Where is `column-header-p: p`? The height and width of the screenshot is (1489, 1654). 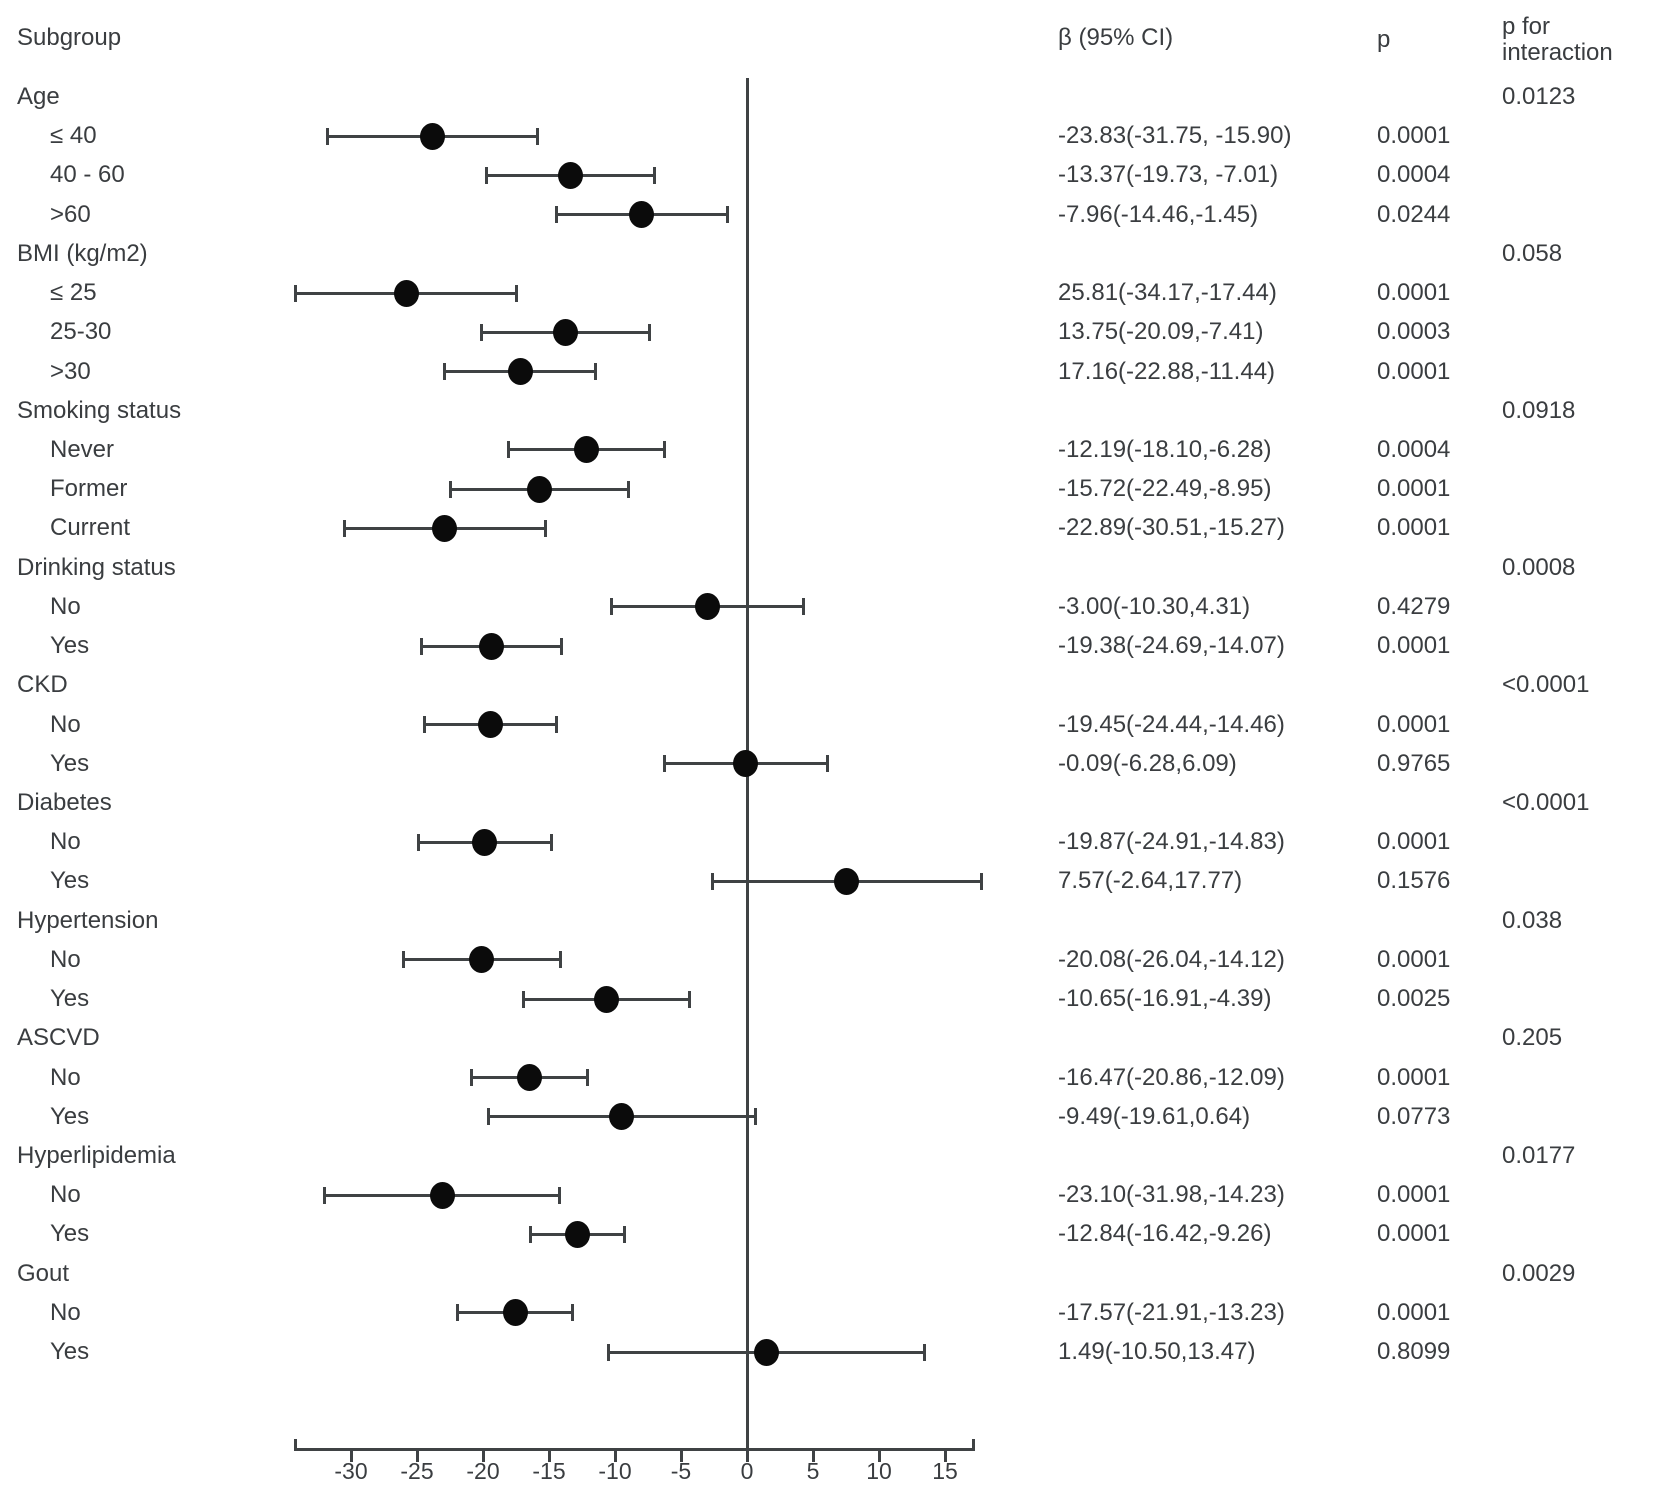 column-header-p: p is located at coordinates (1384, 39).